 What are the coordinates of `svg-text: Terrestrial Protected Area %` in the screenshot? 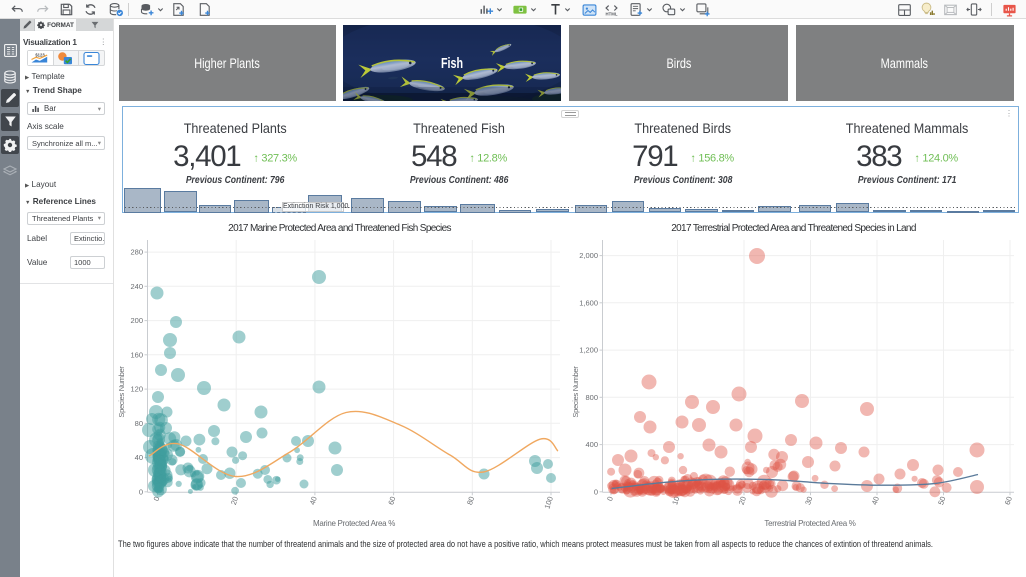 It's located at (809, 523).